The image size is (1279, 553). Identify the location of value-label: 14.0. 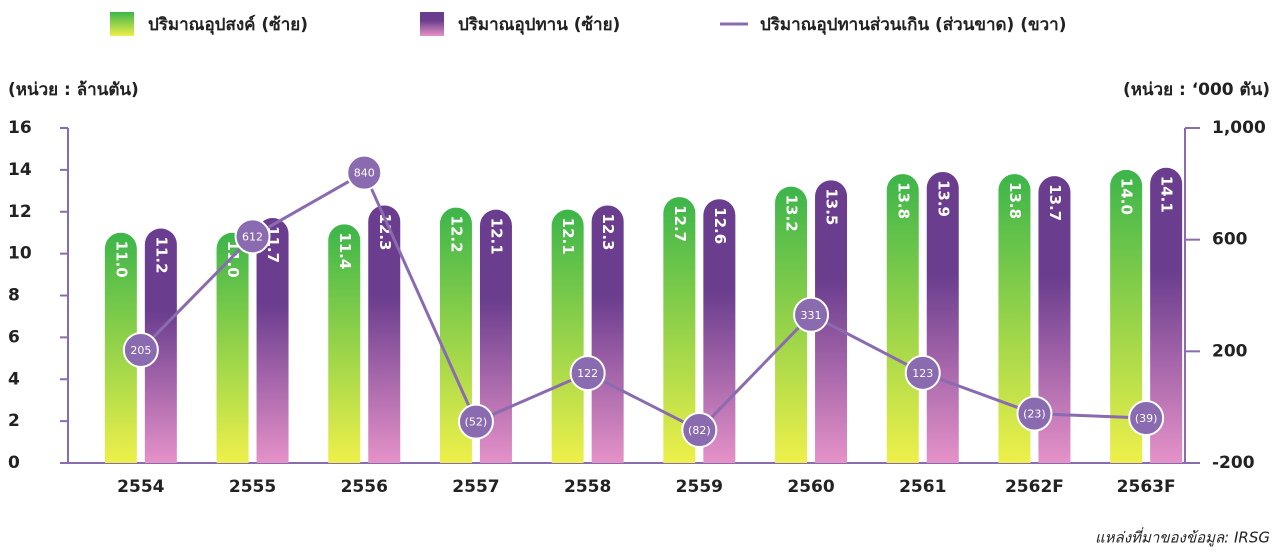
(1127, 196).